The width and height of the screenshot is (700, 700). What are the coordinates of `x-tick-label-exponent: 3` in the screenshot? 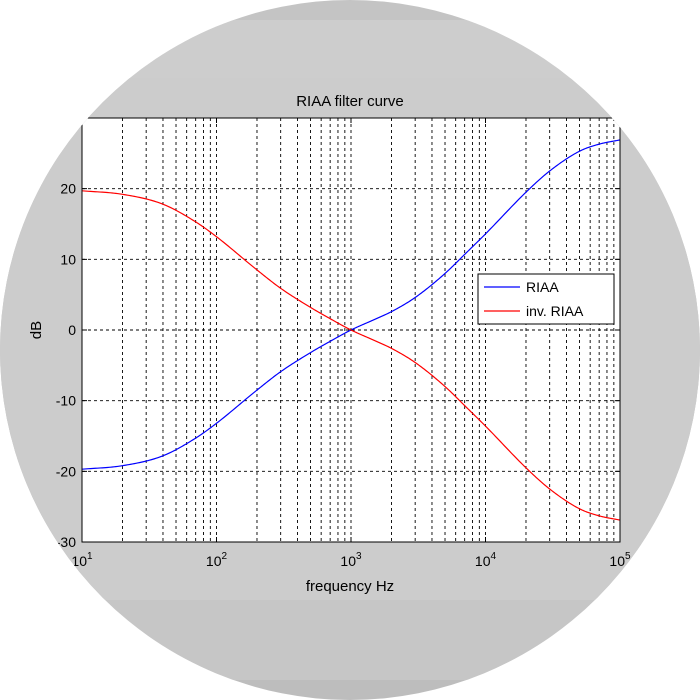 It's located at (359, 556).